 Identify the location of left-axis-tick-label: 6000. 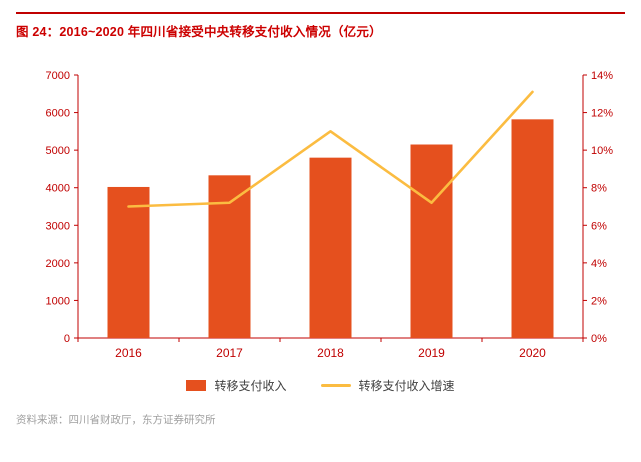
(58, 114).